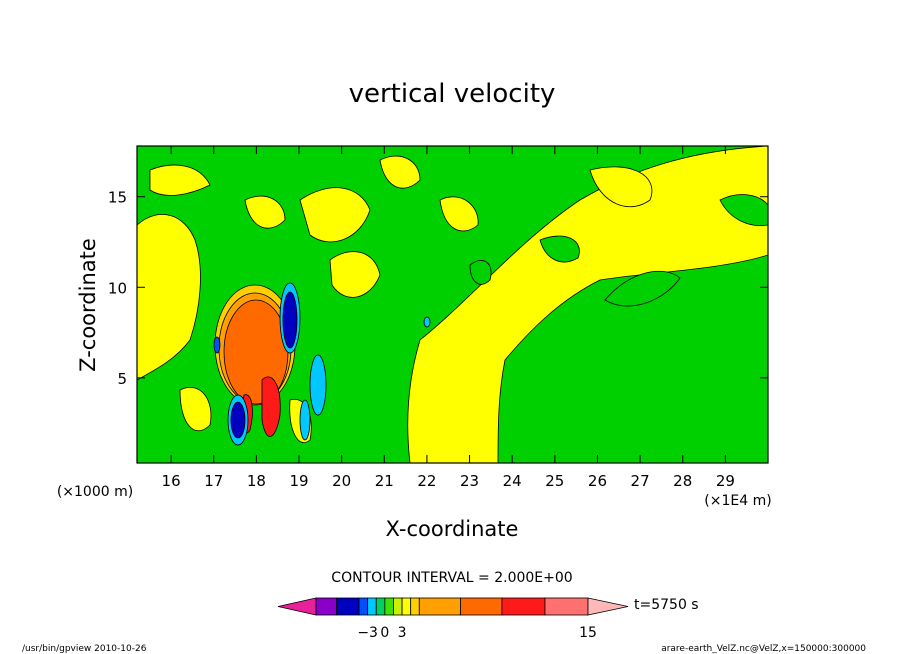 The image size is (904, 654). Describe the element at coordinates (297, 606) in the screenshot. I see `colorbar-arrow-left` at that location.